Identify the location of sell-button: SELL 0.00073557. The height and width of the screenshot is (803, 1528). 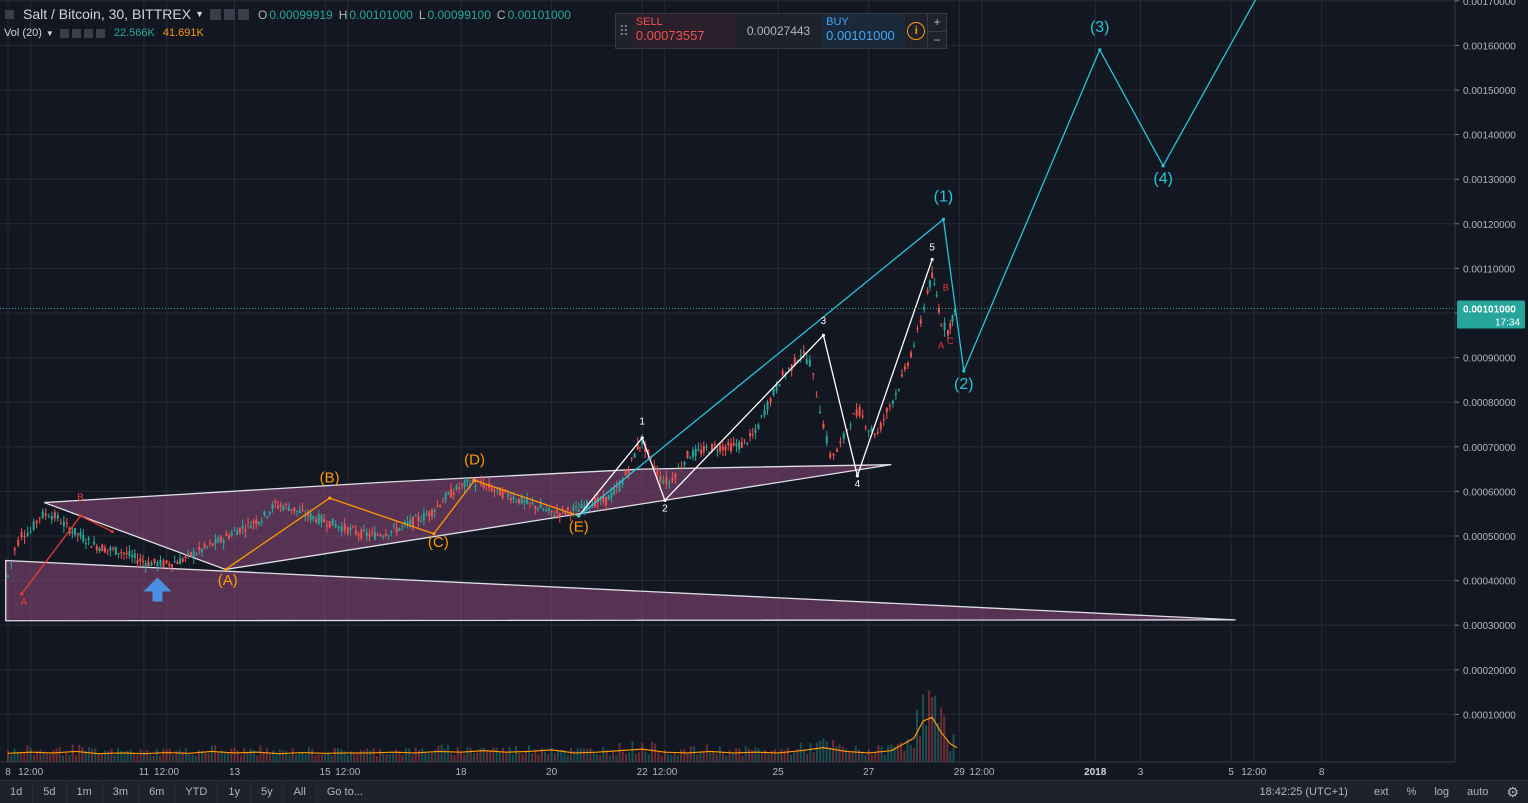
(683, 31).